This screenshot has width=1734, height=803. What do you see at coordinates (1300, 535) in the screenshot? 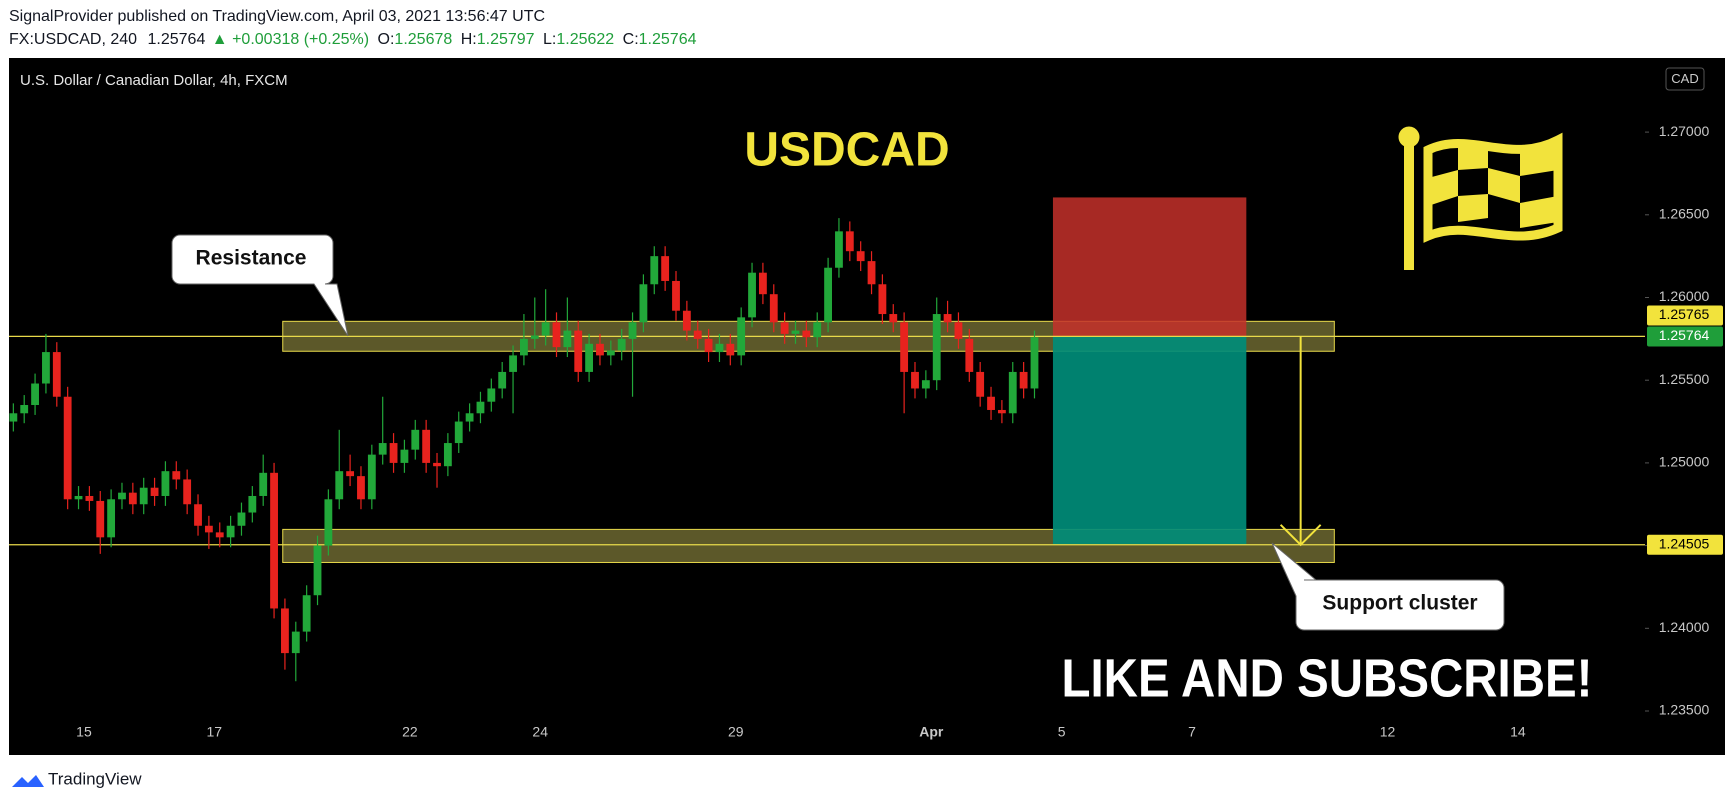
I see `arrow-head` at bounding box center [1300, 535].